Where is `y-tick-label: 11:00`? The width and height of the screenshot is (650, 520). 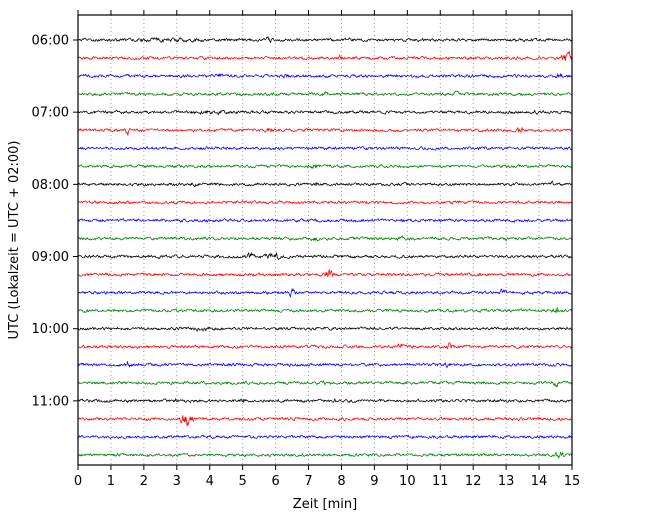
y-tick-label: 11:00 is located at coordinates (50, 401).